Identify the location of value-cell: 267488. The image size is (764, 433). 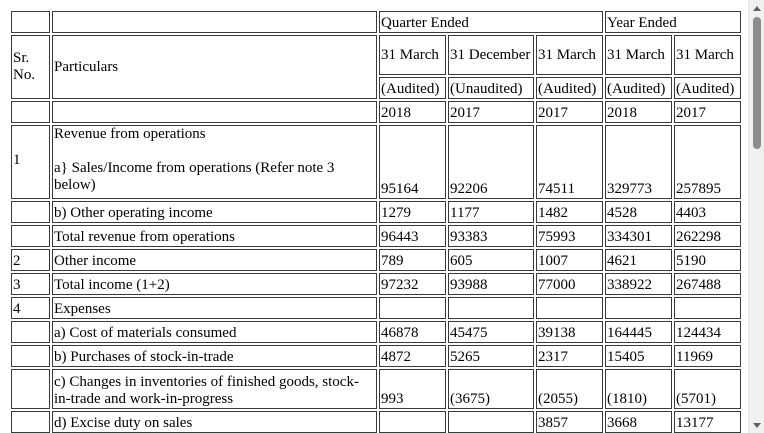
(707, 284).